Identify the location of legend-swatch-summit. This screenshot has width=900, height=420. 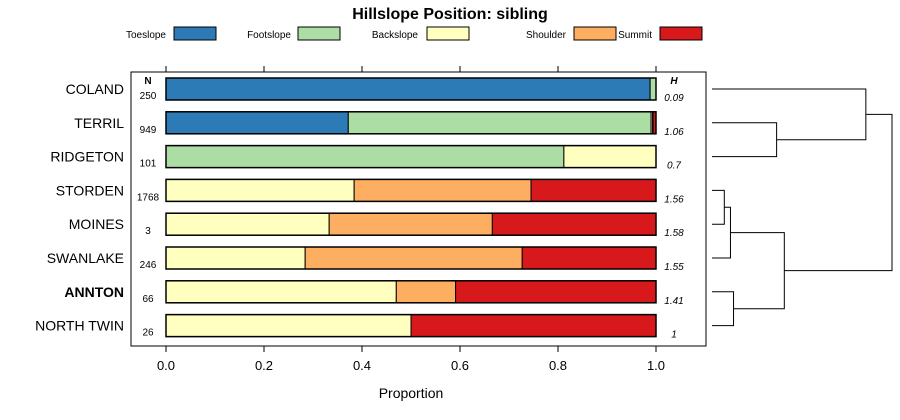
(681, 33).